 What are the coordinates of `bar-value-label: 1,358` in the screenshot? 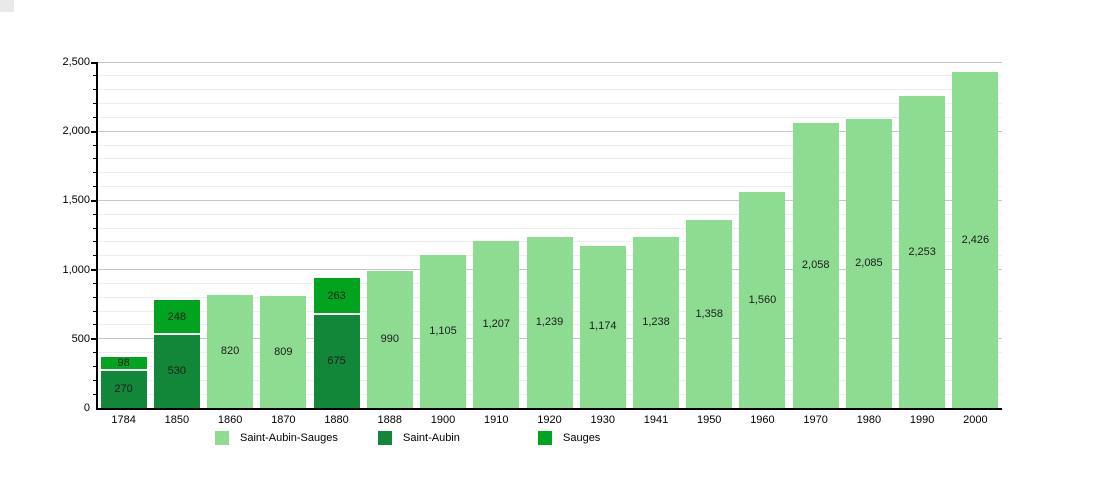 It's located at (709, 313).